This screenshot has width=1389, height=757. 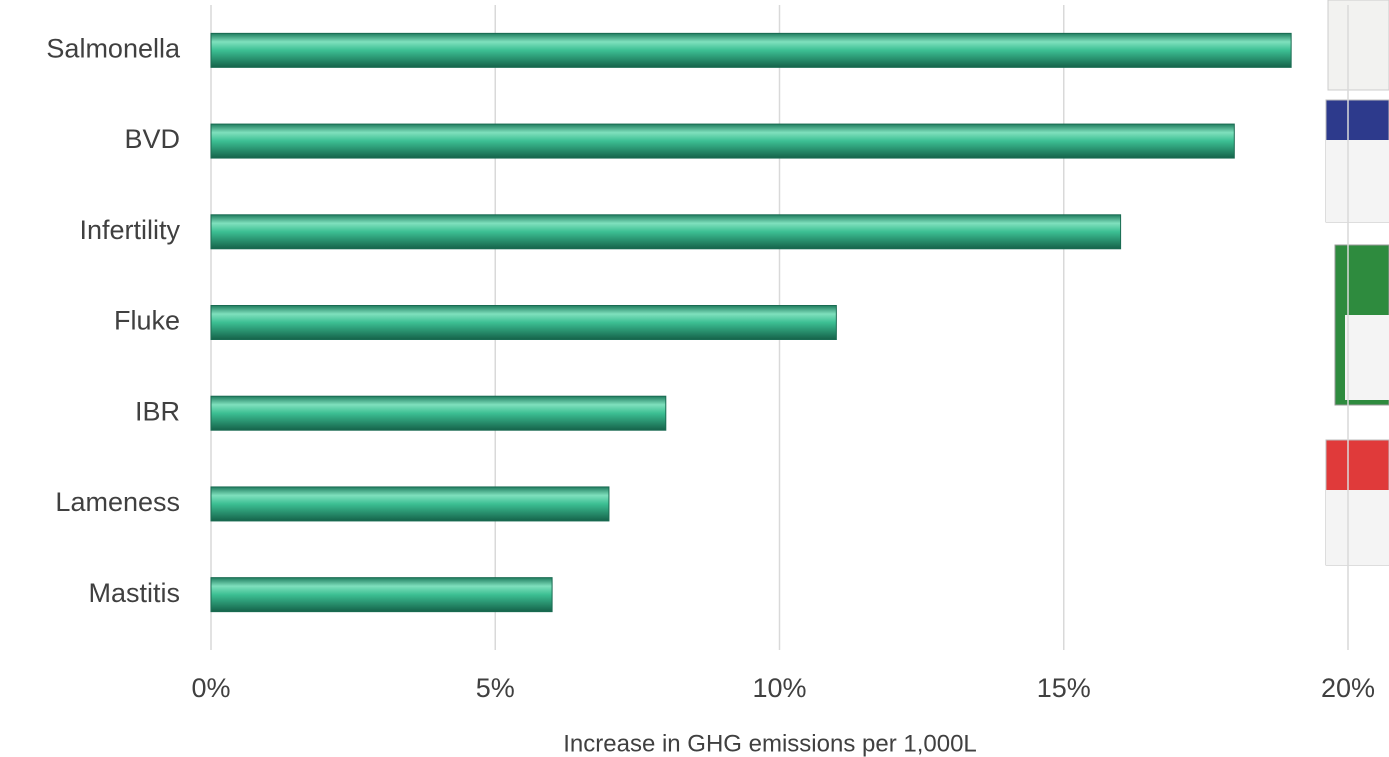 What do you see at coordinates (147, 321) in the screenshot?
I see `y-tick-label: Fluke` at bounding box center [147, 321].